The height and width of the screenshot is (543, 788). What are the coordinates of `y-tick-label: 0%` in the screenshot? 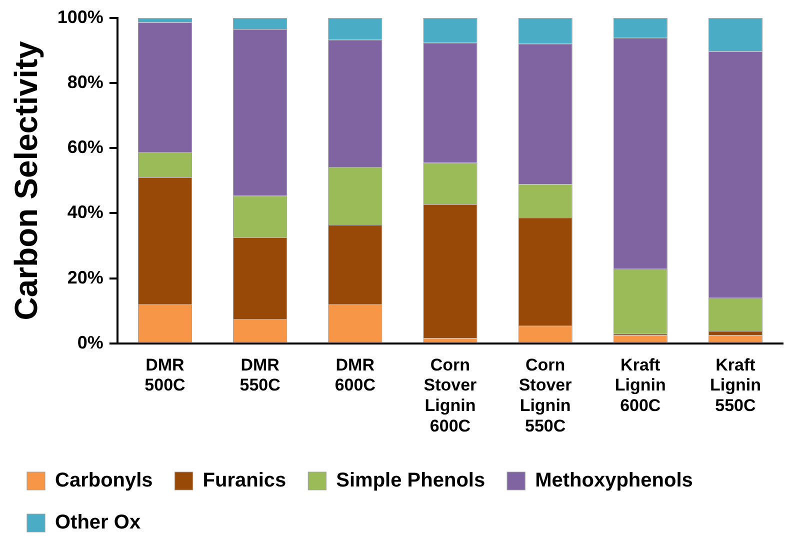 It's located at (90, 342).